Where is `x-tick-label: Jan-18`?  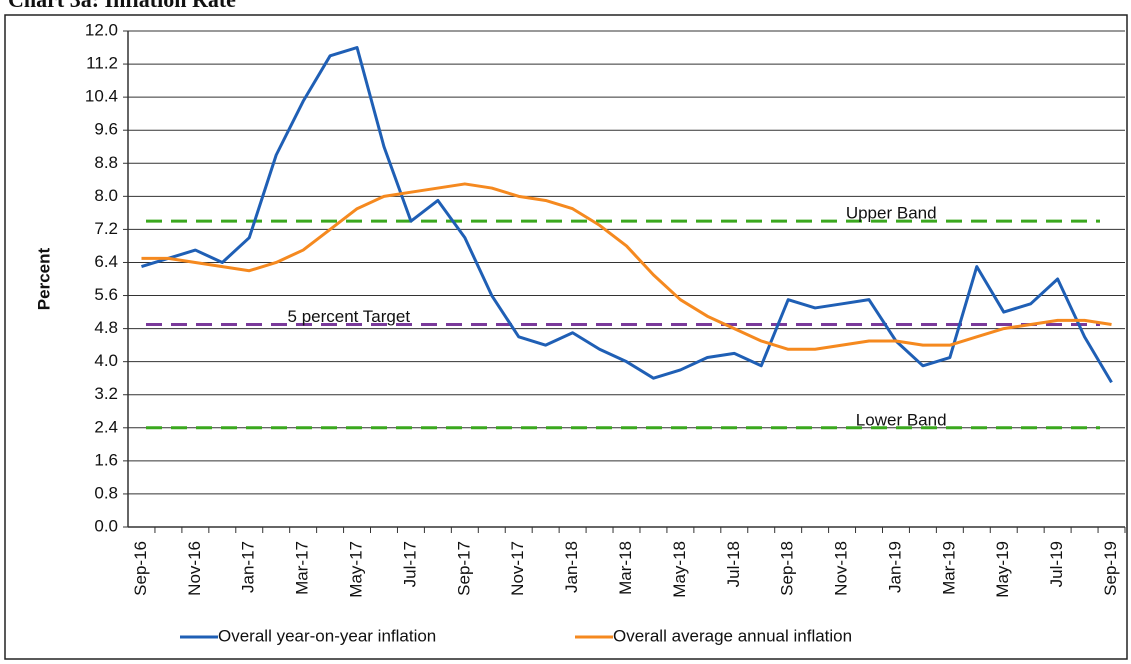
x-tick-label: Jan-18 is located at coordinates (571, 567).